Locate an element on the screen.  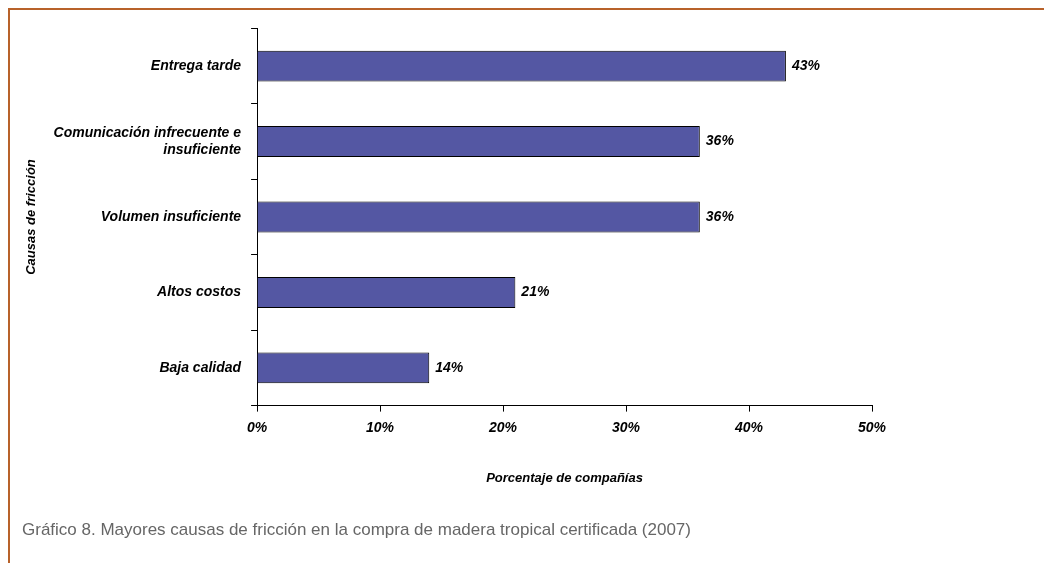
x-tick-label: 50% is located at coordinates (872, 426).